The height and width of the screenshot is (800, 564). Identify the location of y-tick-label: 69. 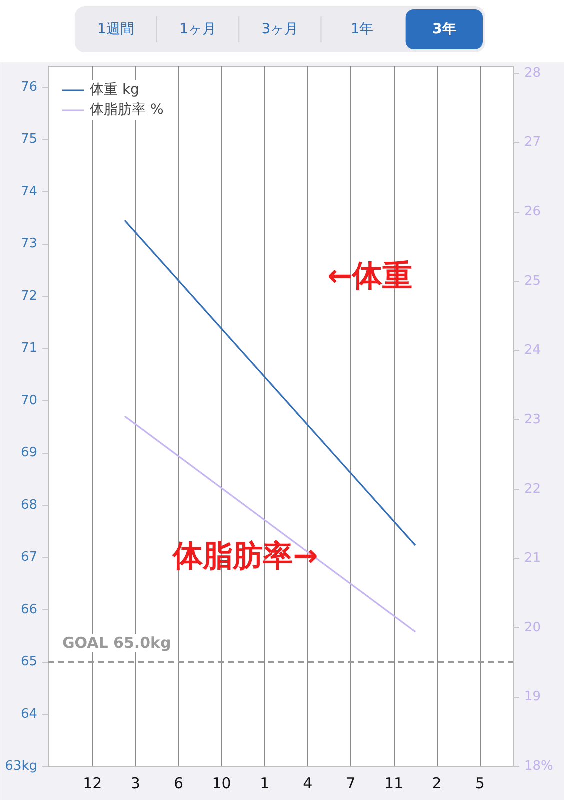
(29, 453).